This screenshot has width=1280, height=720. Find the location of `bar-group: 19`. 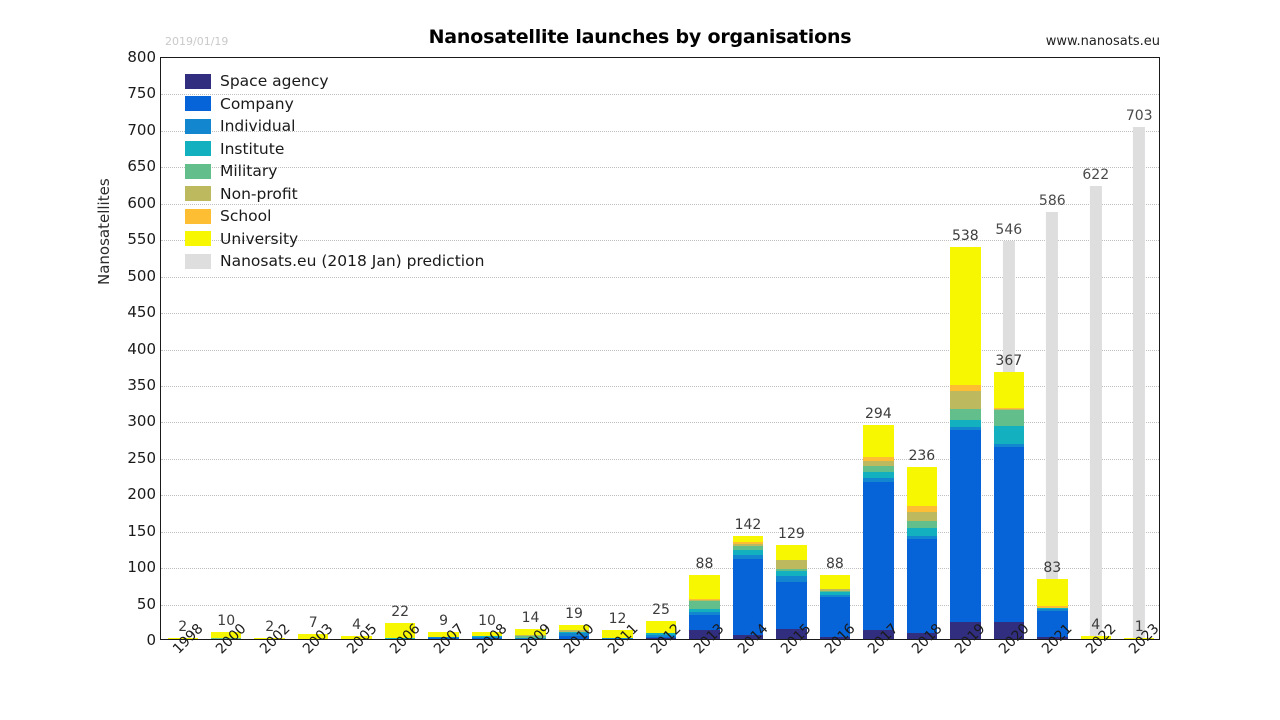

bar-group: 19 is located at coordinates (574, 348).